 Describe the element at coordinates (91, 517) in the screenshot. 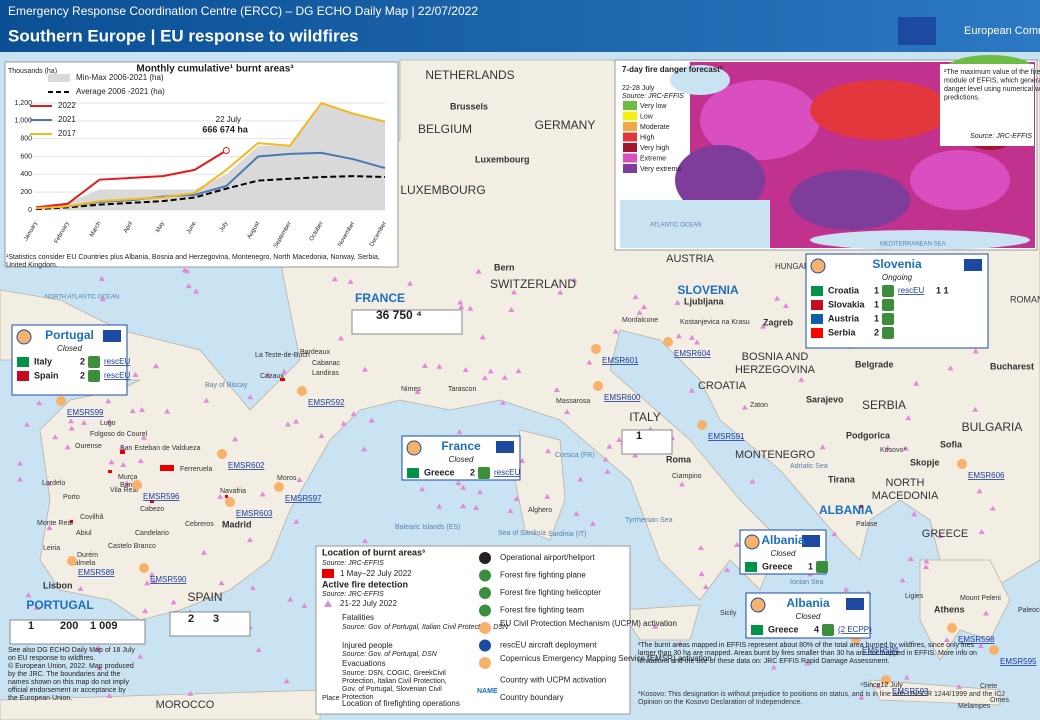

I see `place-label: Covilhã` at that location.